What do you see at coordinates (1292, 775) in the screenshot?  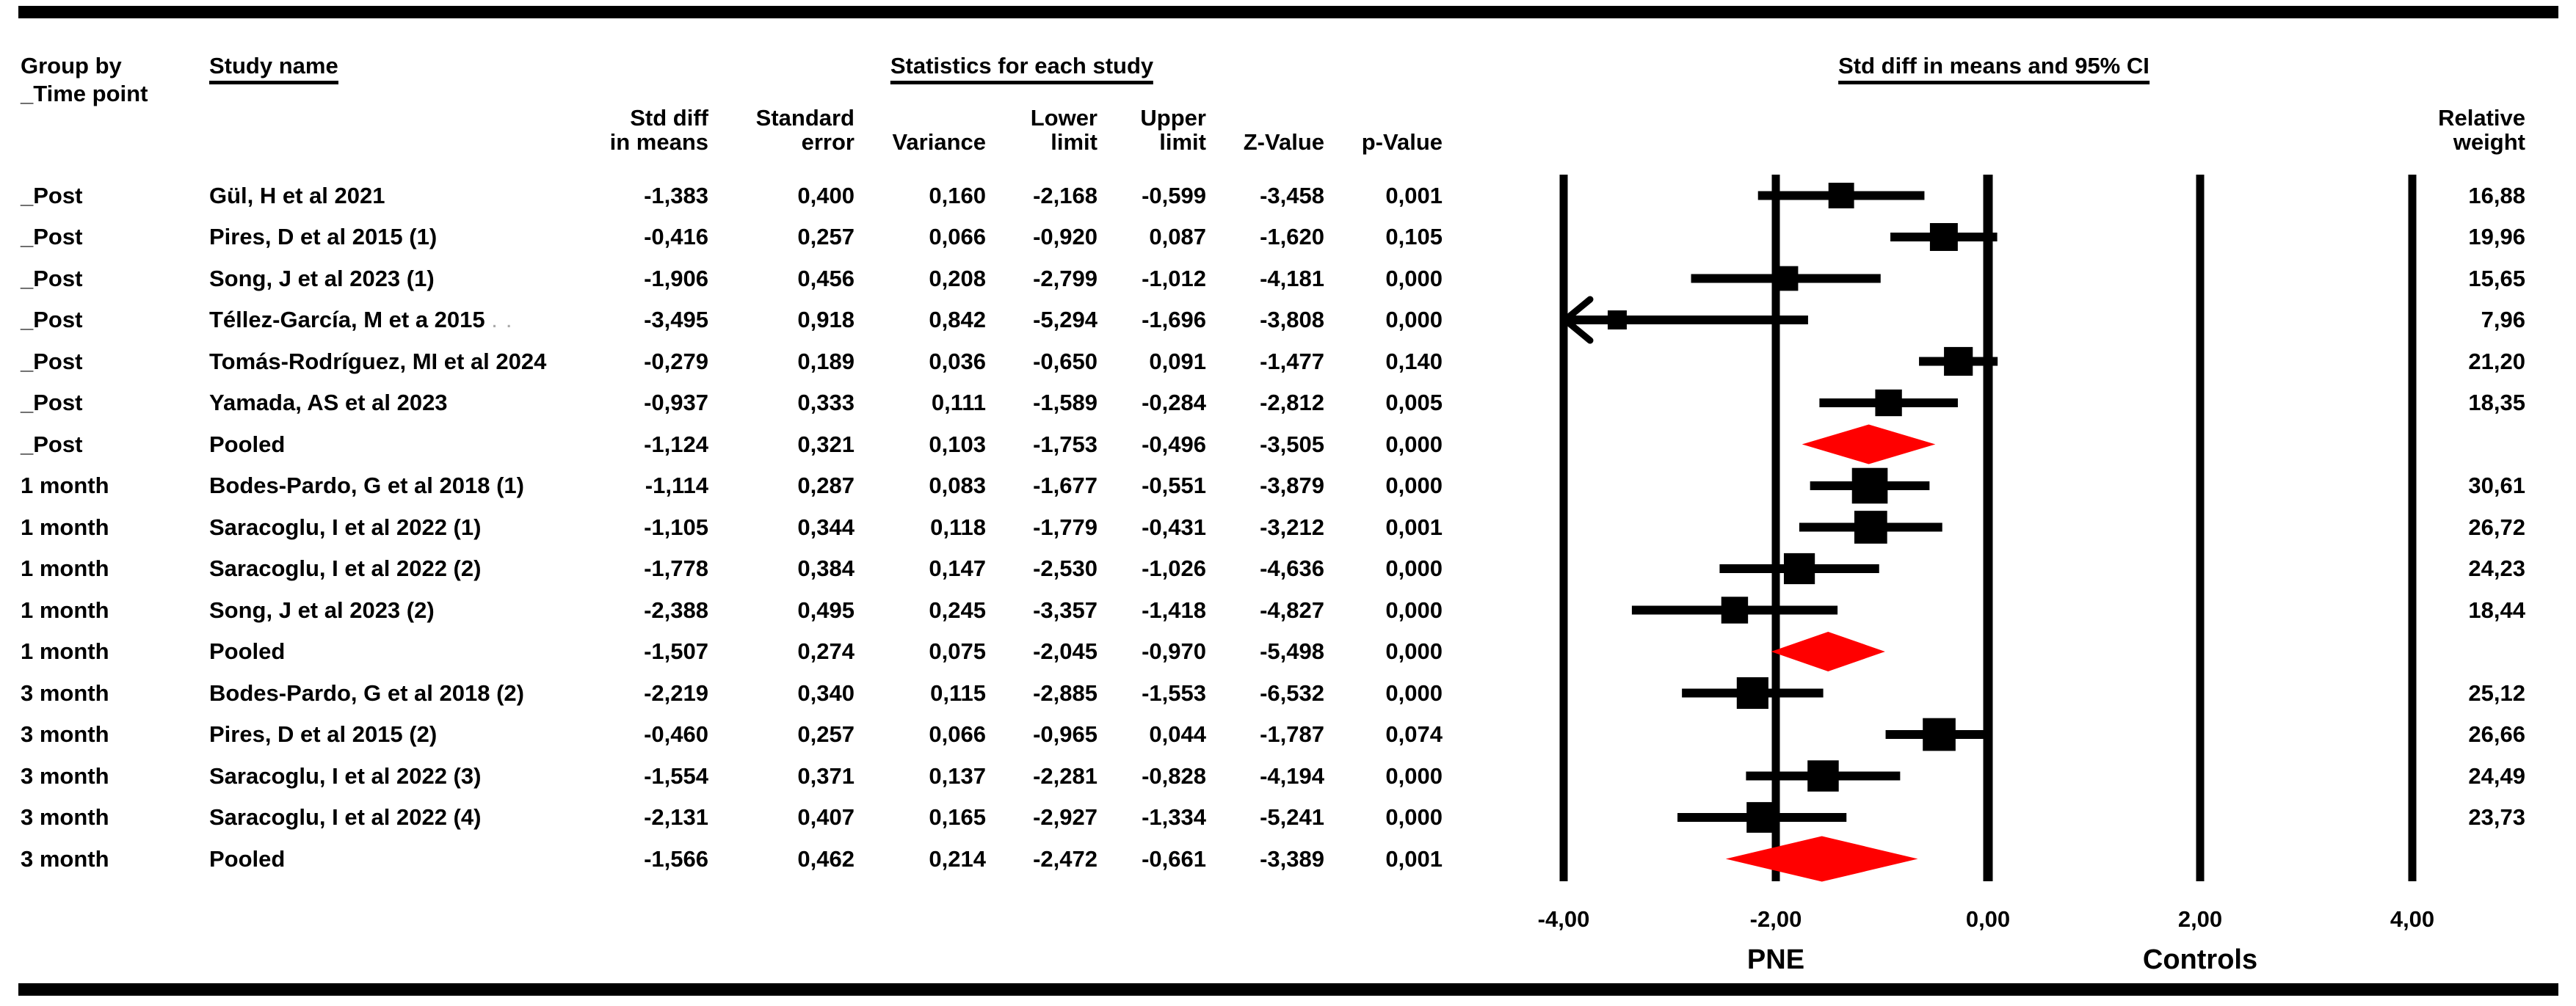 I see `z-value-cell: -4,194` at bounding box center [1292, 775].